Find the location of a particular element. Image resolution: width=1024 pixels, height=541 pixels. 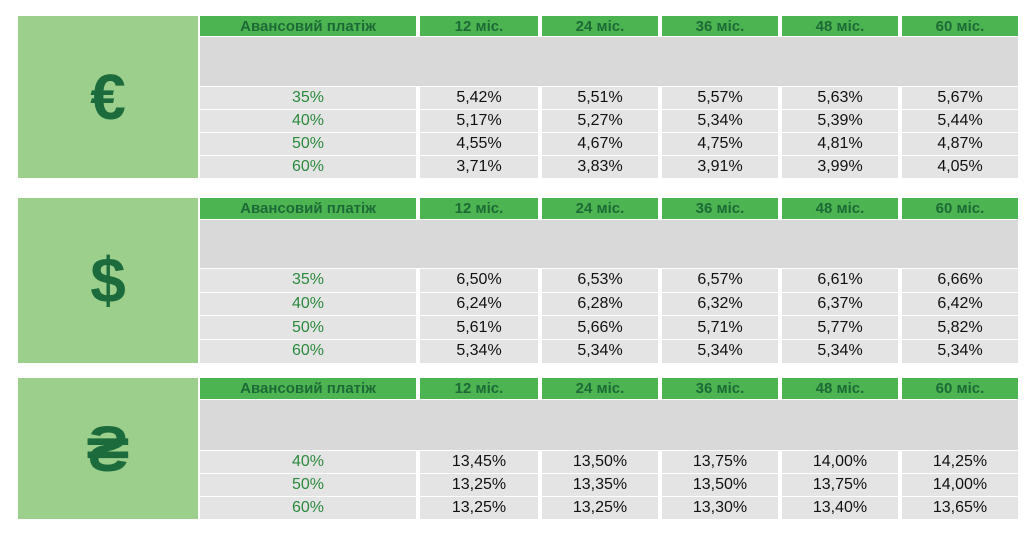

rate-cell: 5,82% is located at coordinates (960, 328).